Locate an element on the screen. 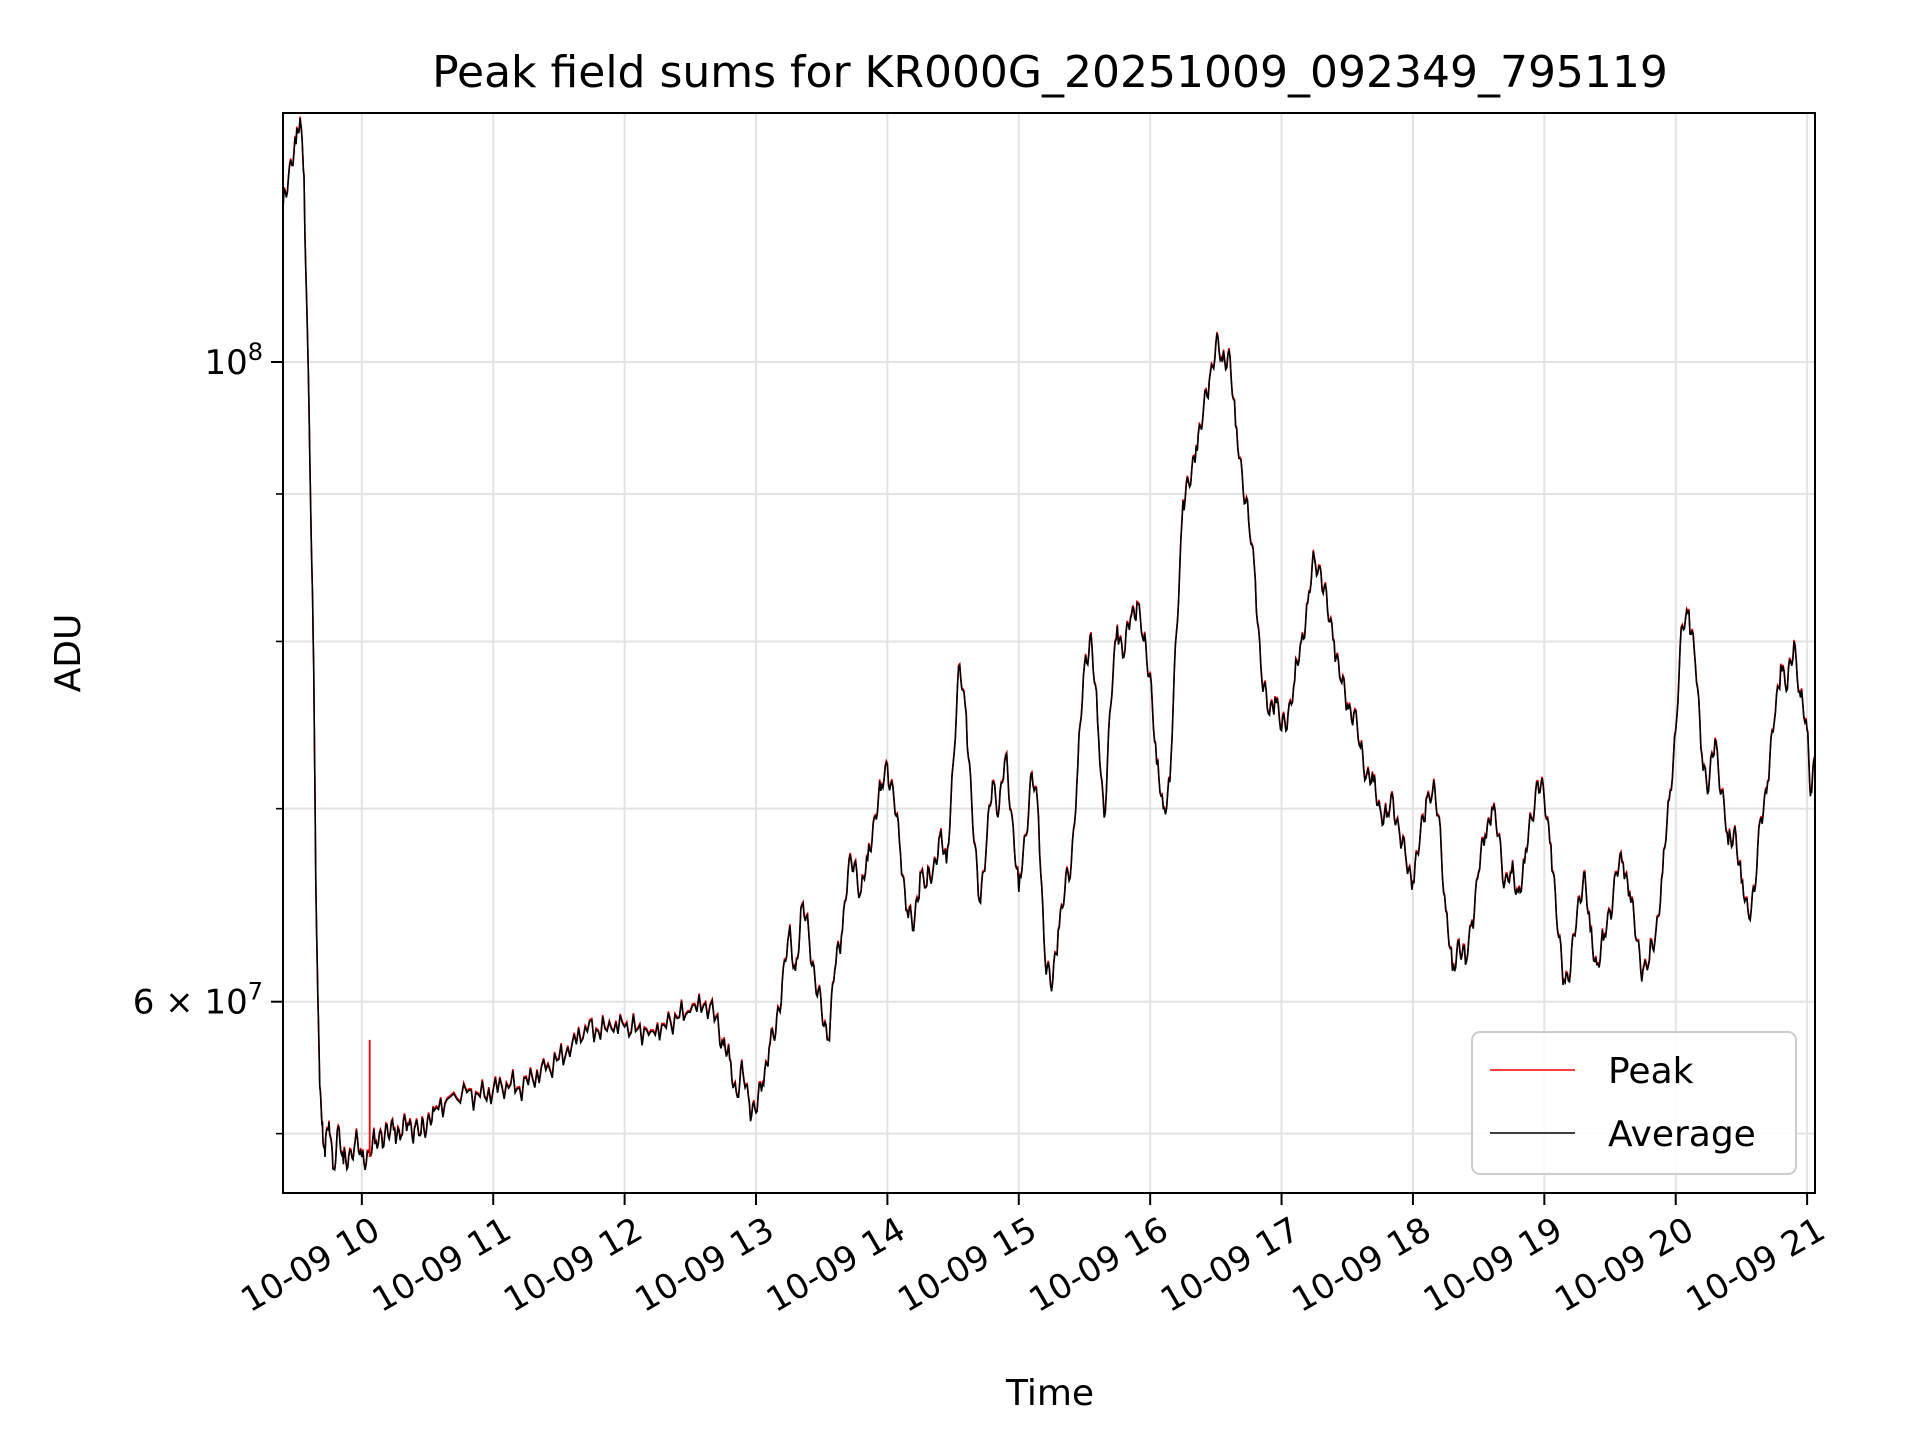  x-tick-label: 10-09 17 is located at coordinates (1230, 1265).